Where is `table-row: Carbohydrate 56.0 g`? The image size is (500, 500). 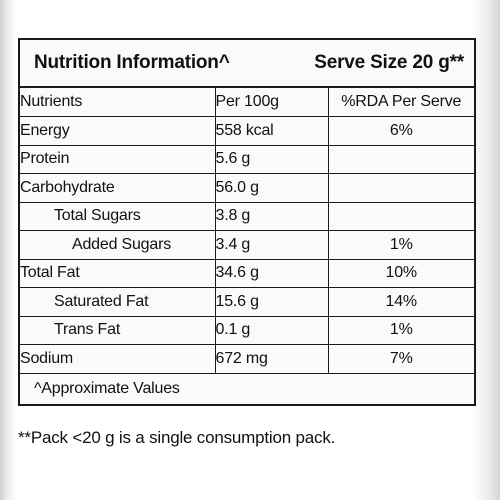
table-row: Carbohydrate 56.0 g is located at coordinates (247, 188).